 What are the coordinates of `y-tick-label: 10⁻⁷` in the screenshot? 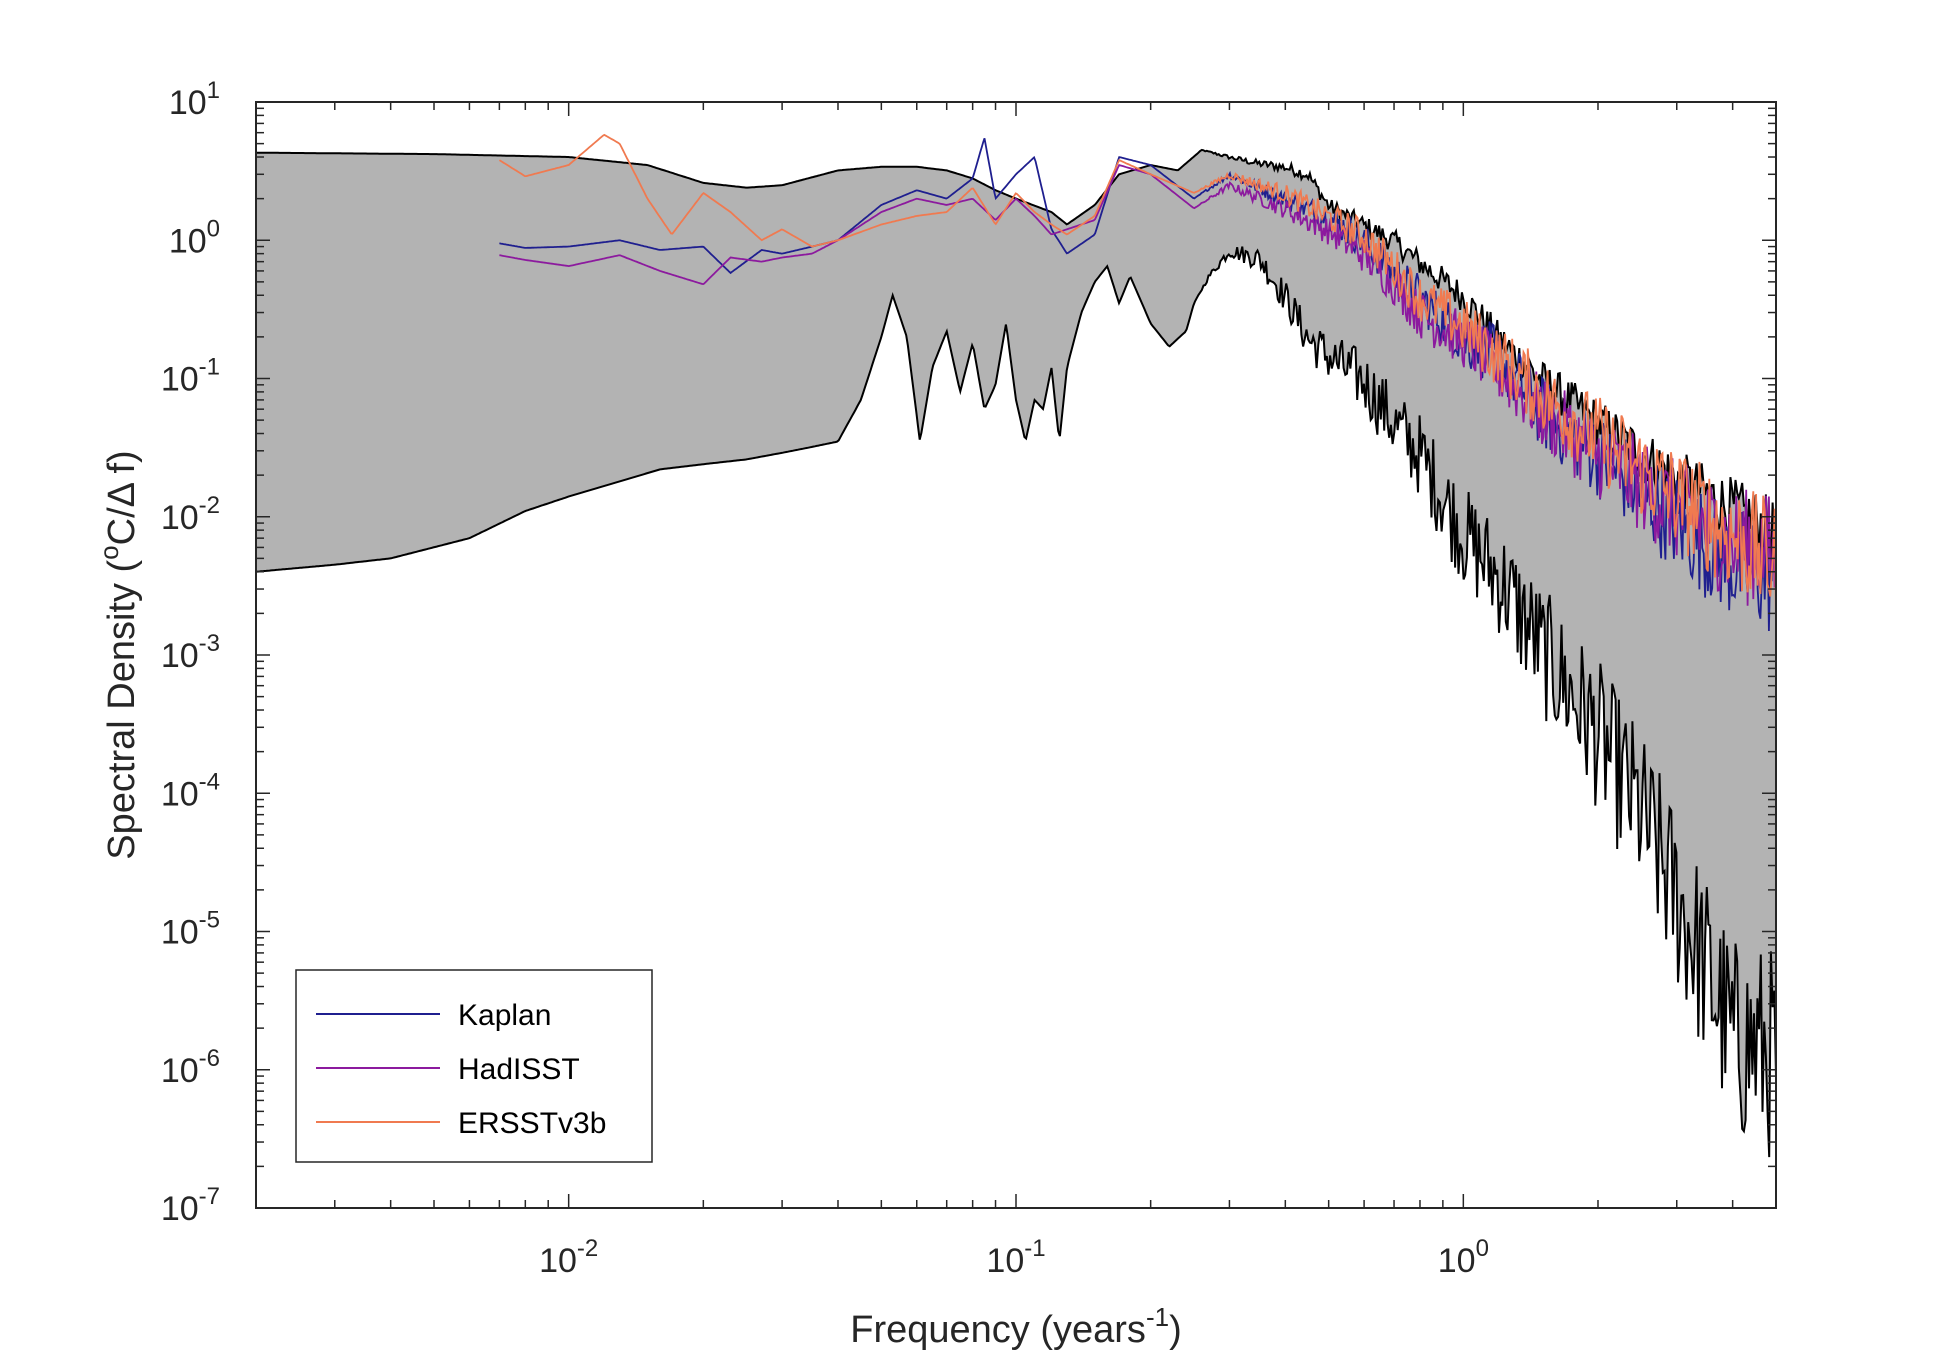 It's located at (190, 1205).